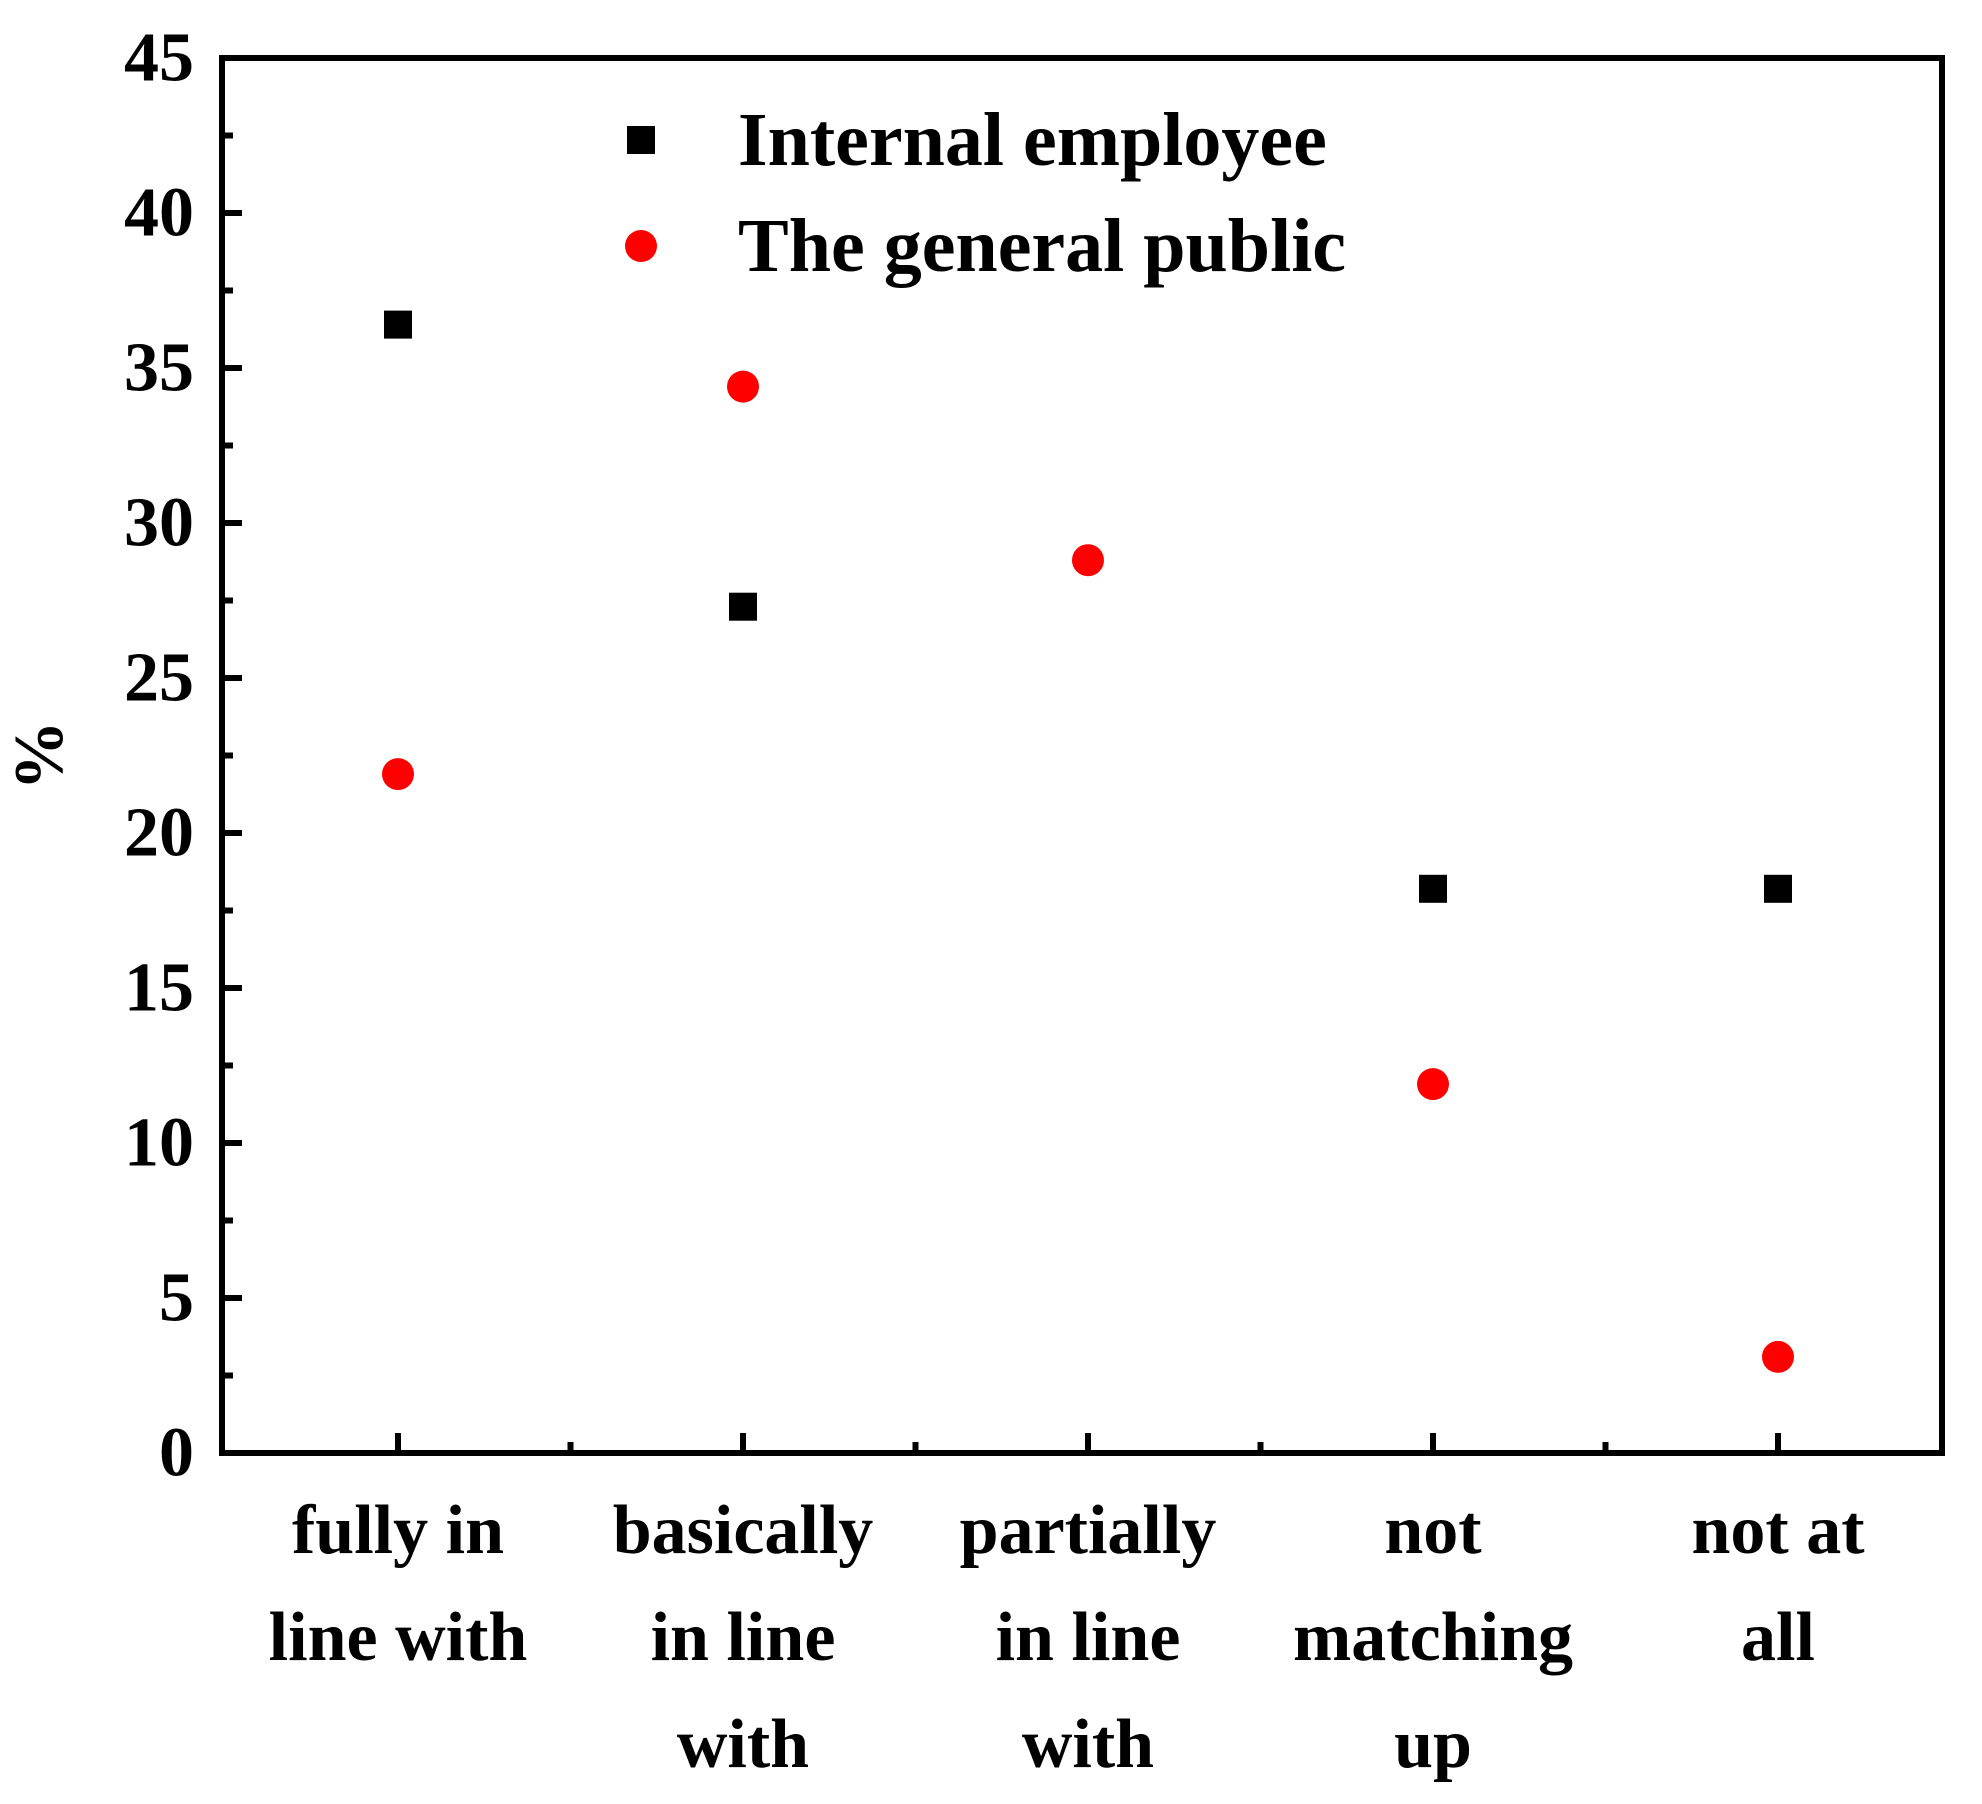 The image size is (1982, 1804). I want to click on x-category-label: basically in line with, so click(743, 1637).